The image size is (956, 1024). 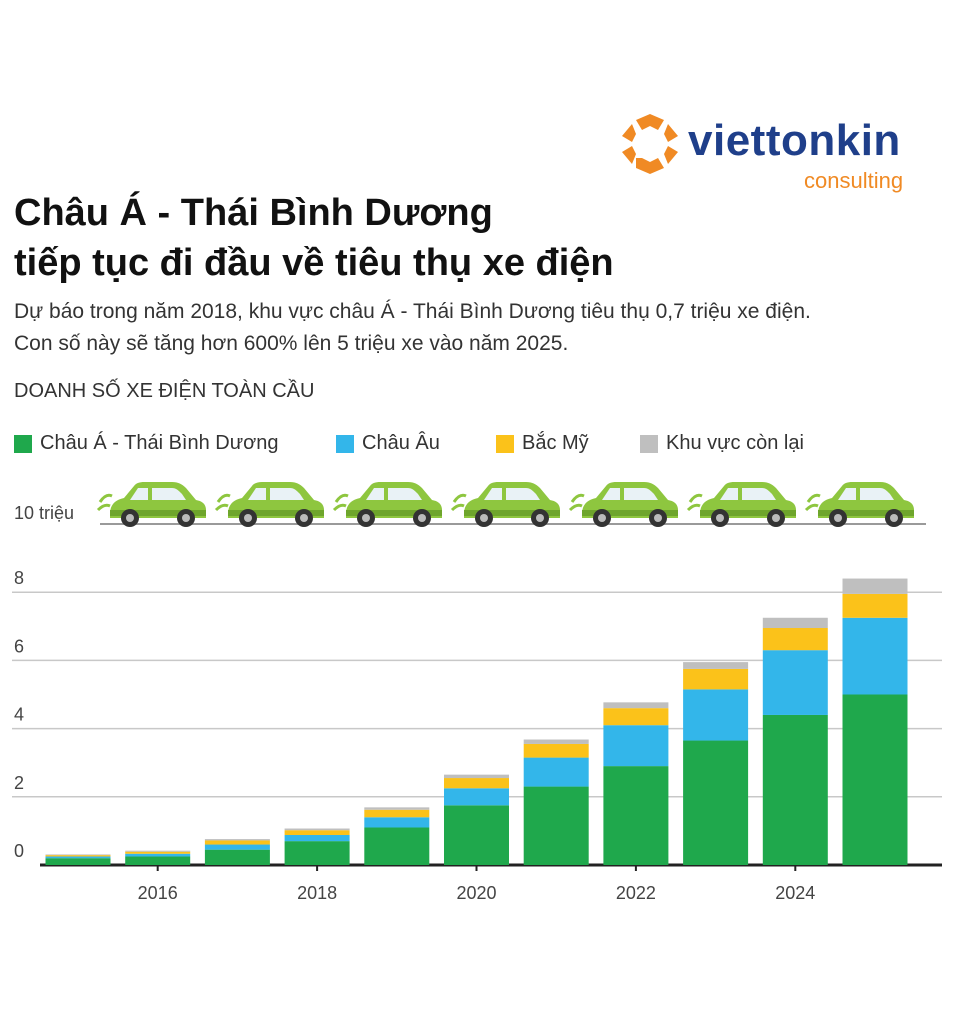 What do you see at coordinates (476, 835) in the screenshot?
I see `bar-segment-0-2020` at bounding box center [476, 835].